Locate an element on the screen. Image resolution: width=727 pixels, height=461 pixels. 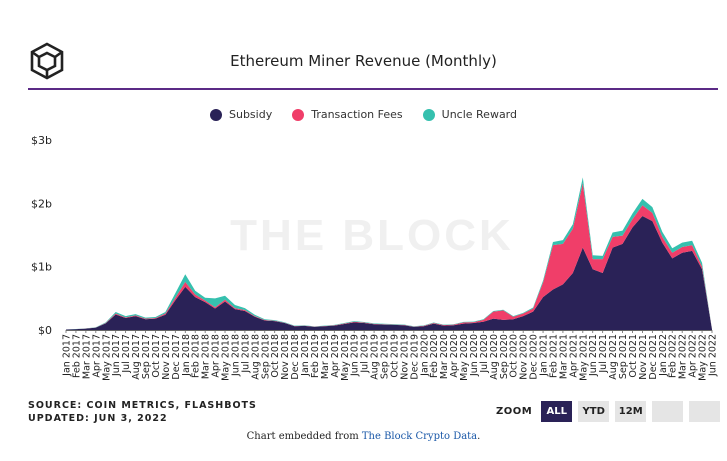
x-tick-label: Aug 2019 is located at coordinates (375, 357).